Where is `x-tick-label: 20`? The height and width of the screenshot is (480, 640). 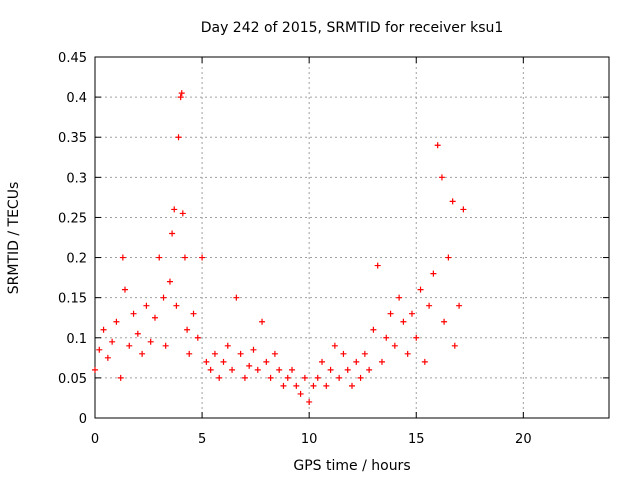
x-tick-label: 20 is located at coordinates (523, 439).